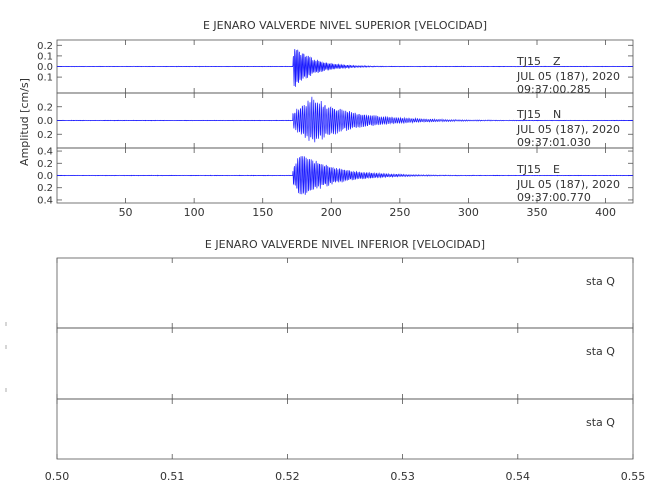  Describe the element at coordinates (402, 476) in the screenshot. I see `lower-x-tick-label: 0.53` at that location.